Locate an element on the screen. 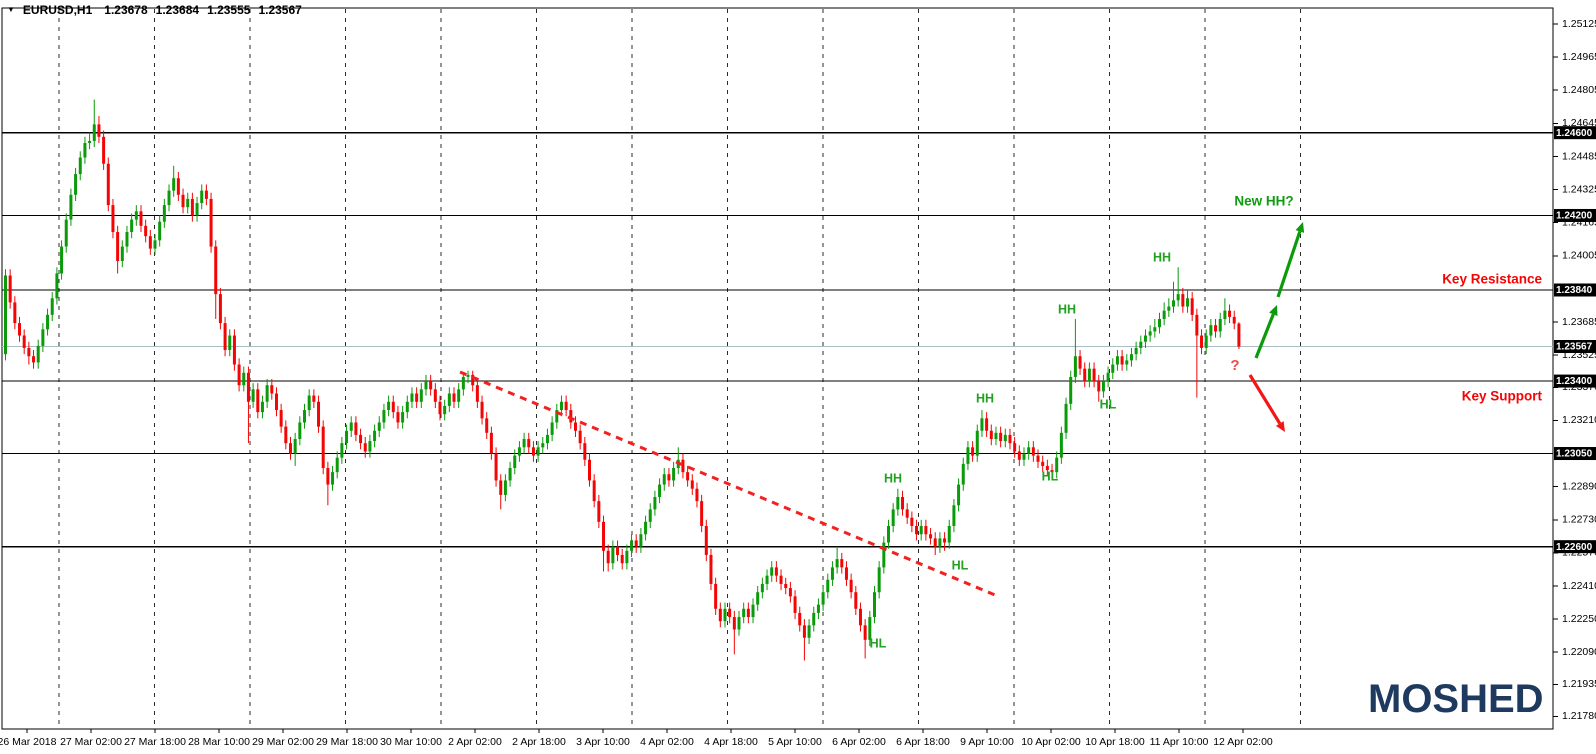  hh-label-4: HH is located at coordinates (1162, 257).